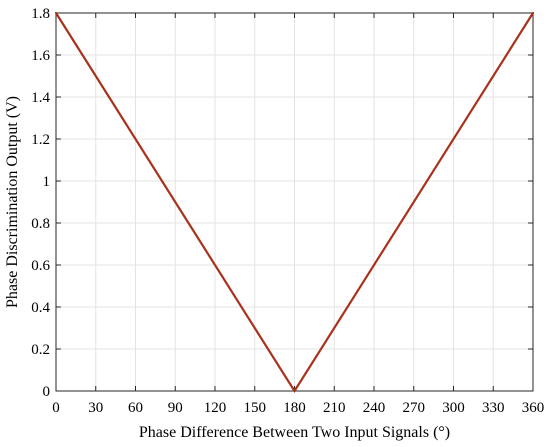 The height and width of the screenshot is (447, 550). I want to click on x-tick-label: 300, so click(453, 408).